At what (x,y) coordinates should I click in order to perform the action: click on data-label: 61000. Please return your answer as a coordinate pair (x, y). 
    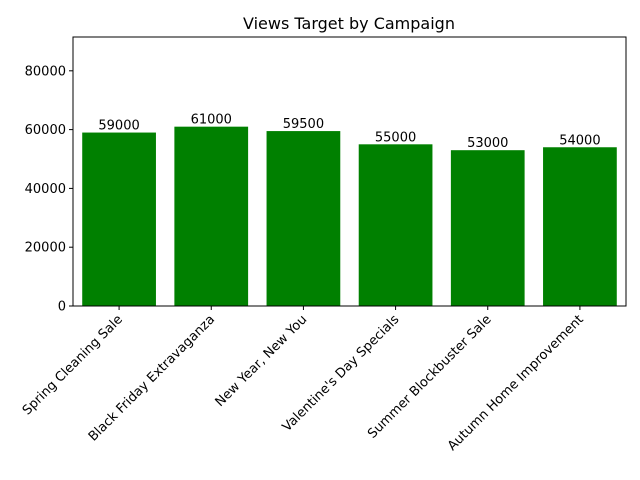
    Looking at the image, I should click on (211, 120).